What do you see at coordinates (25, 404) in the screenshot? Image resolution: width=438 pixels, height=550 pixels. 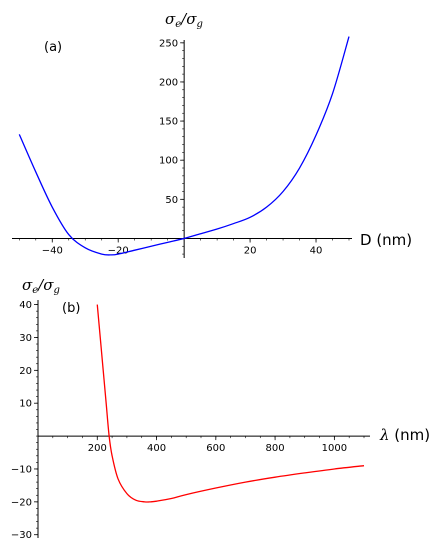 I see `panel-b-y-tick-label: 10` at bounding box center [25, 404].